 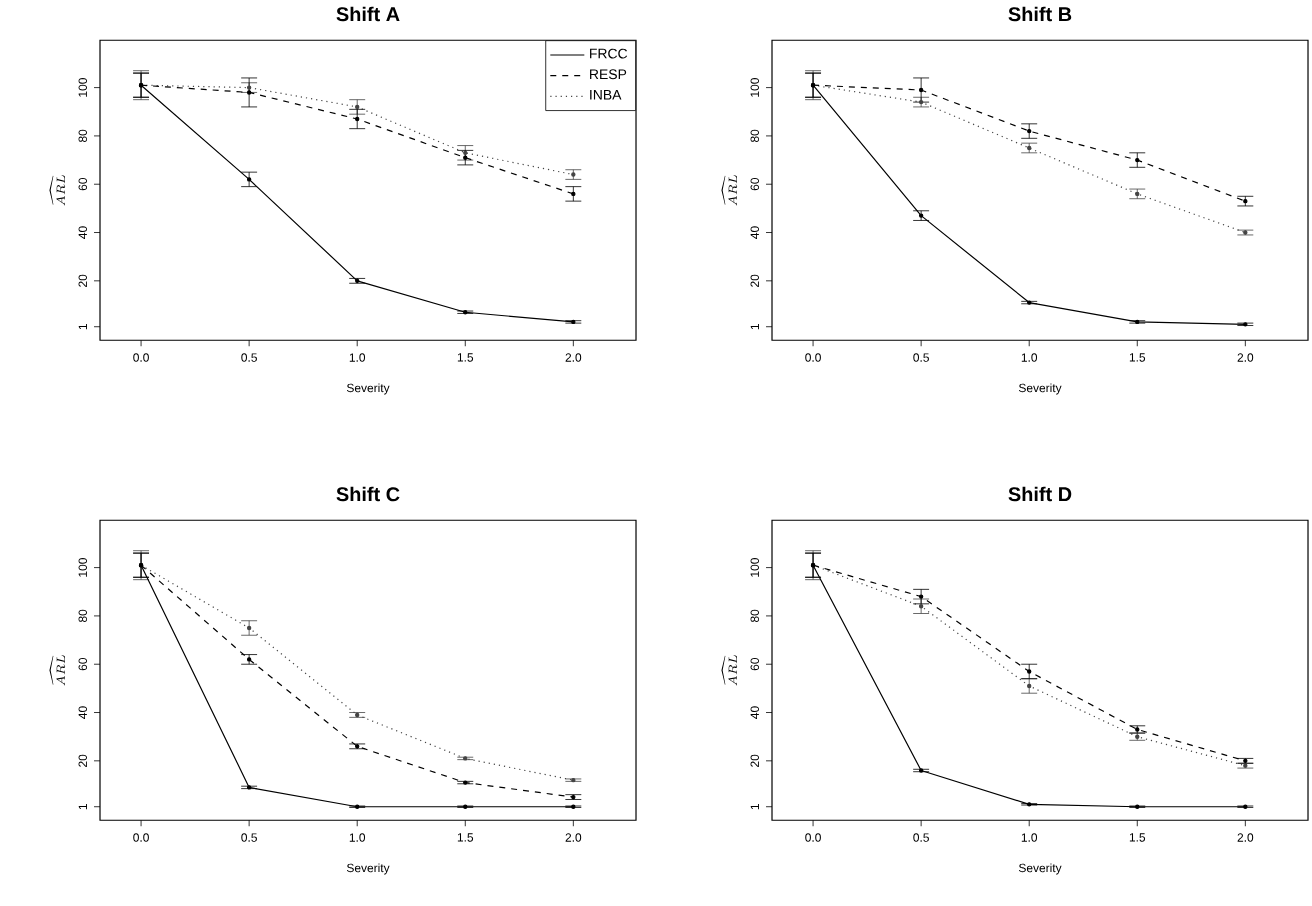 I want to click on chart-title: Shift C, so click(x=368, y=494).